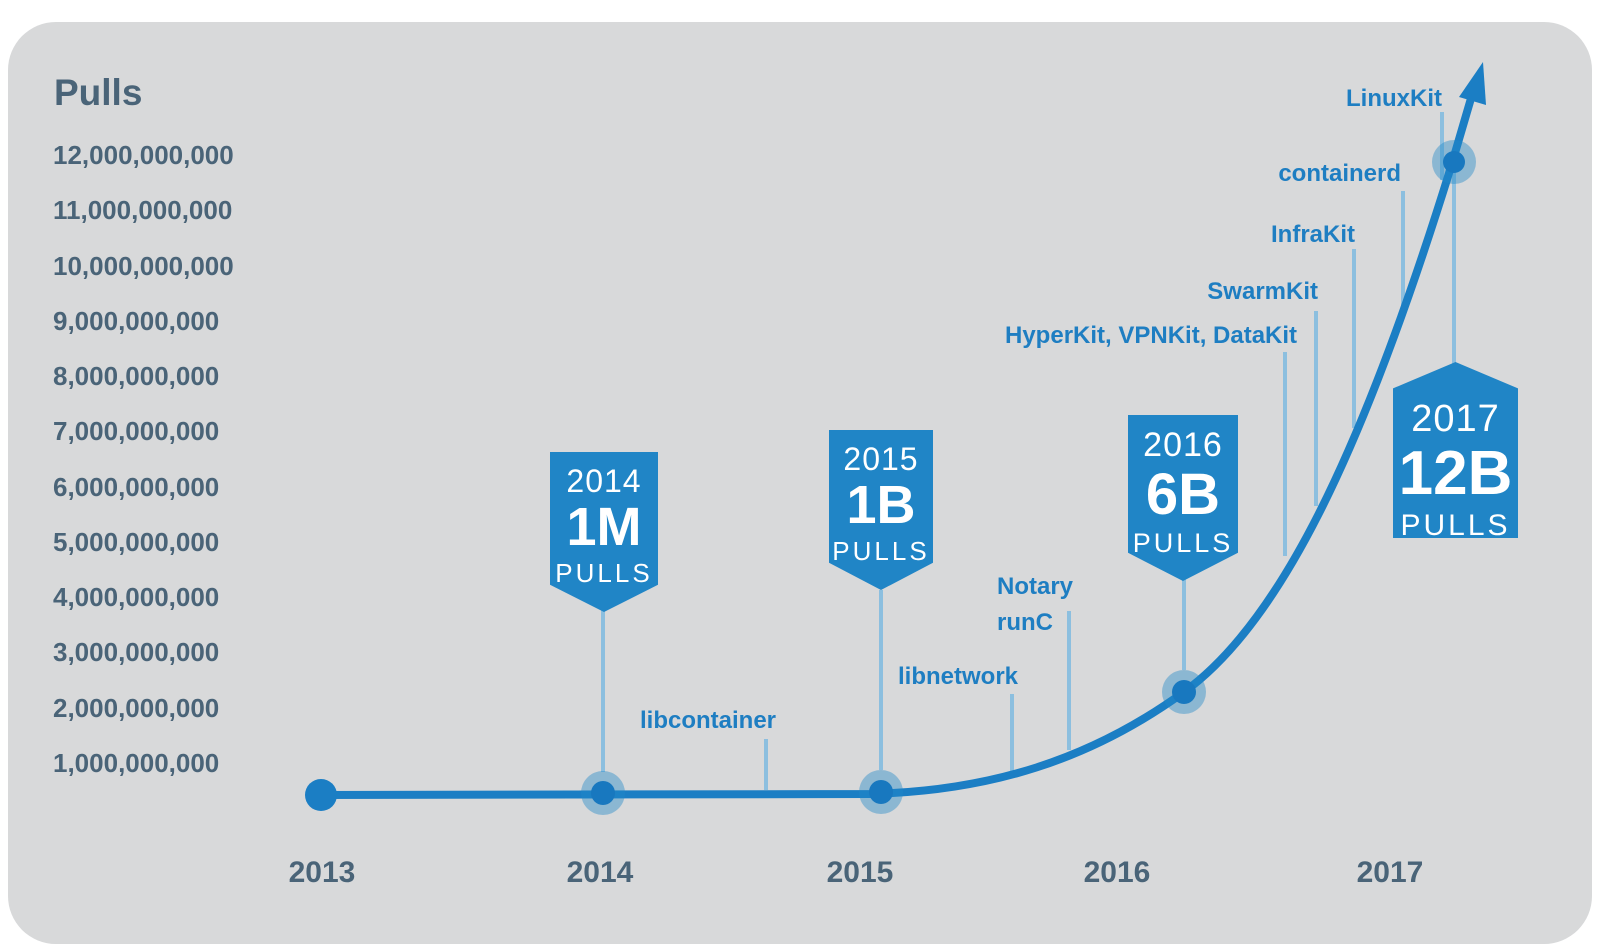 The width and height of the screenshot is (1600, 944). I want to click on annotation-notary: Notary, so click(1035, 586).